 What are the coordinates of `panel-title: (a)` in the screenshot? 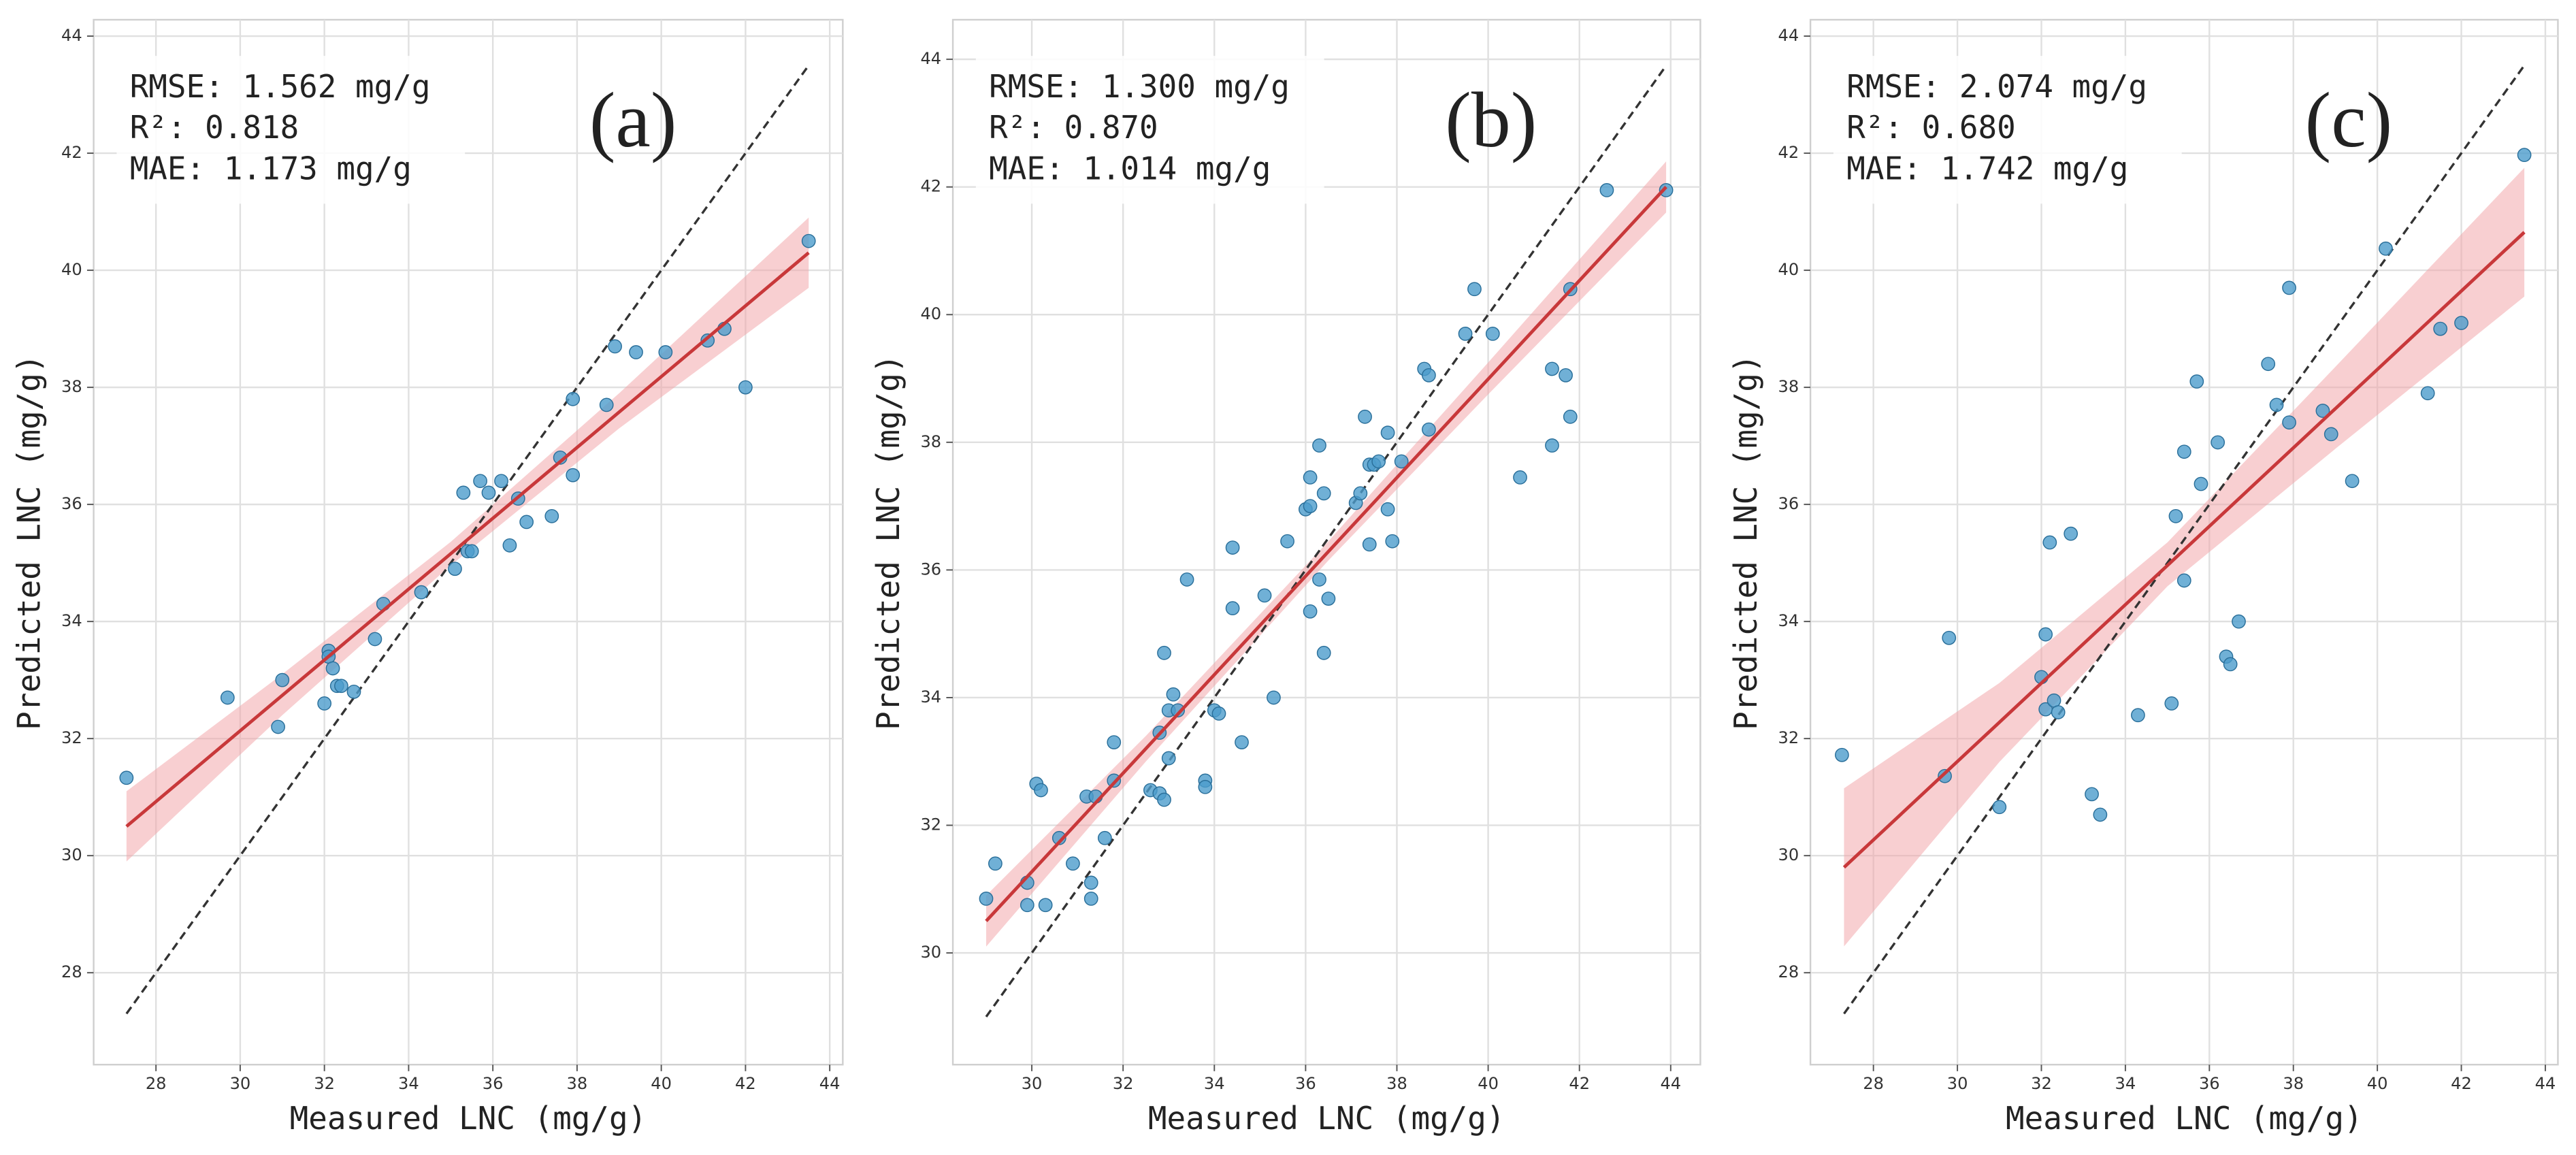 It's located at (633, 121).